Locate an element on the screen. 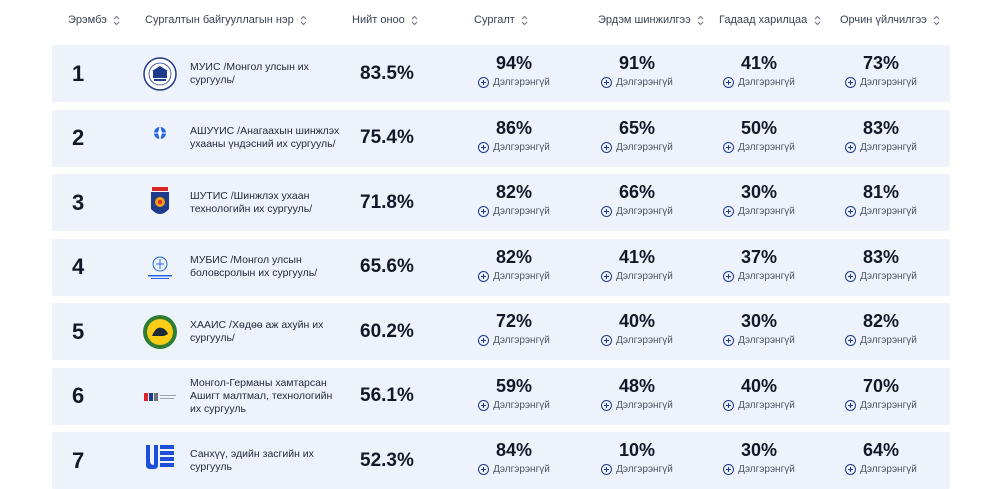 The image size is (1000, 489). international-score: 50% is located at coordinates (759, 127).